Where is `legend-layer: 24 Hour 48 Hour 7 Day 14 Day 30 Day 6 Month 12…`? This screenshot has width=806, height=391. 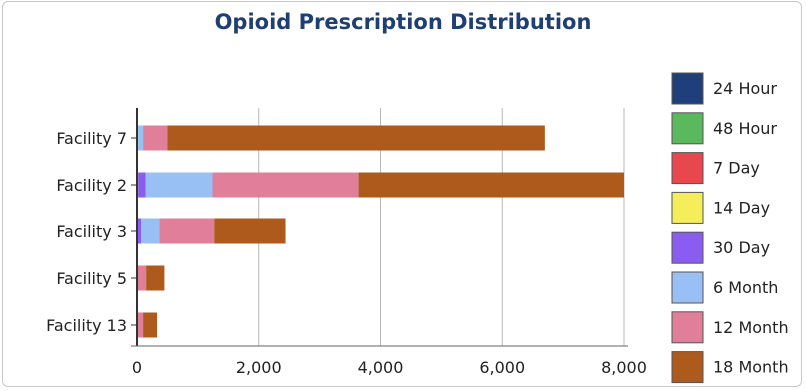
legend-layer: 24 Hour 48 Hour 7 Day 14 Day 30 Day 6 Month 12… is located at coordinates (730, 228).